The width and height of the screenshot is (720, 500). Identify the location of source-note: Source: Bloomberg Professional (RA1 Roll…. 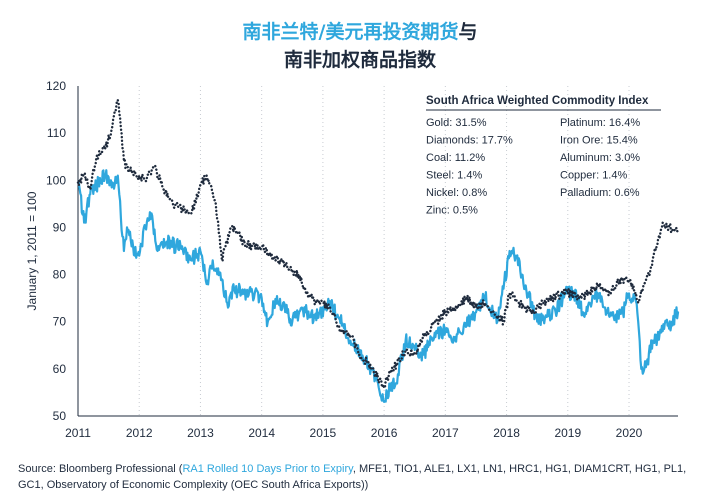
(363, 477).